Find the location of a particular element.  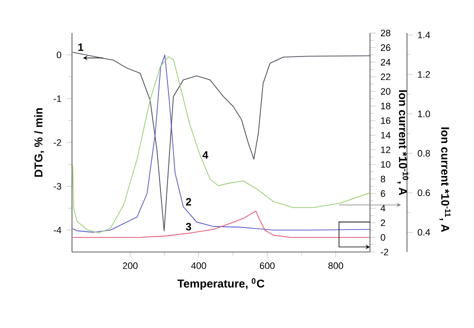

y-tick-label: -2 is located at coordinates (58, 142).